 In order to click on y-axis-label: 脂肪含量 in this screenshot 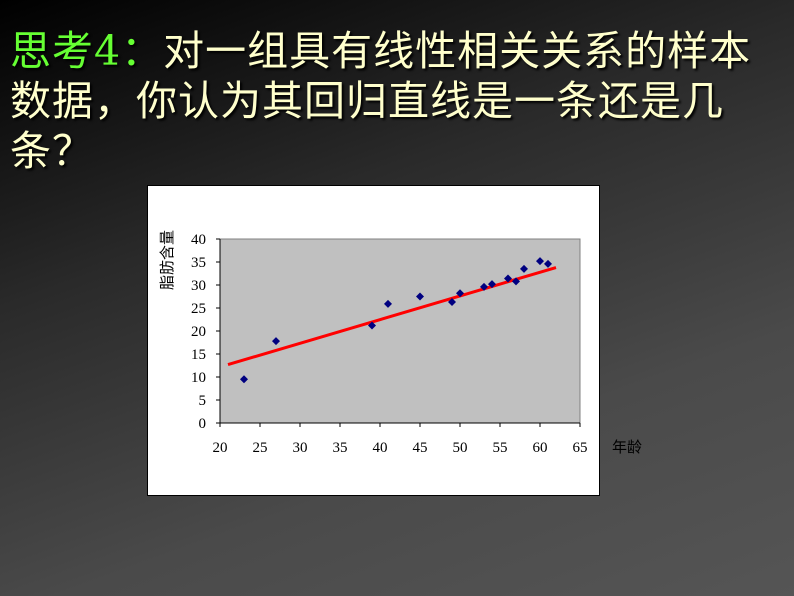, I will do `click(167, 260)`.